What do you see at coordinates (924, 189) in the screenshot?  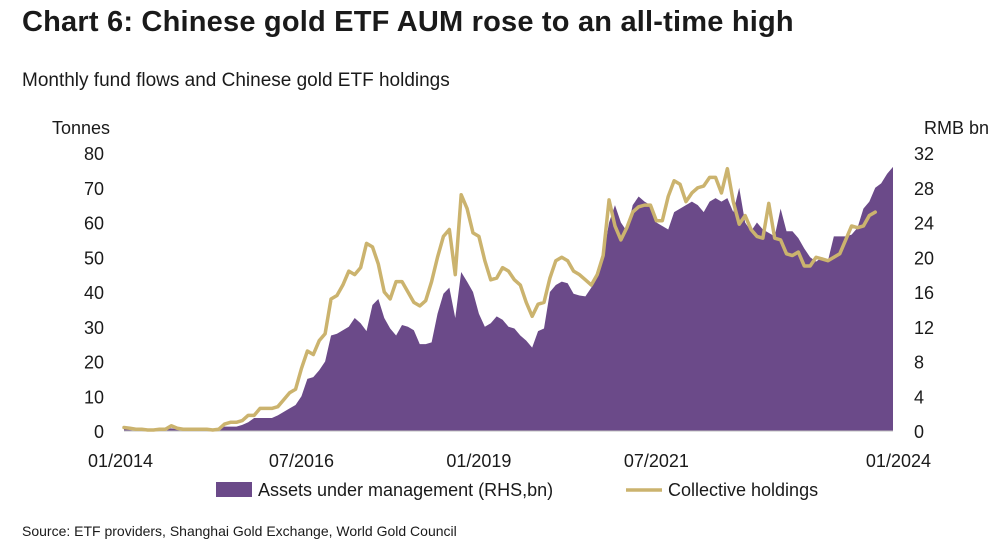 I see `right-tick-label: 28` at bounding box center [924, 189].